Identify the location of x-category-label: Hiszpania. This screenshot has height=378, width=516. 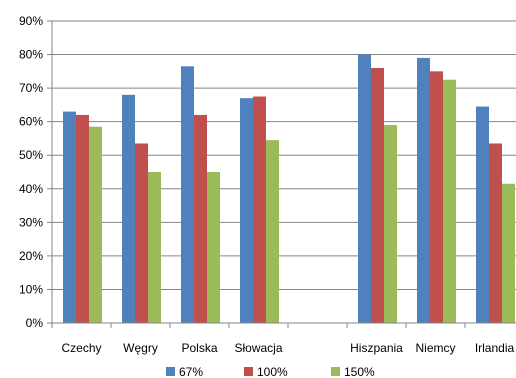
(376, 348).